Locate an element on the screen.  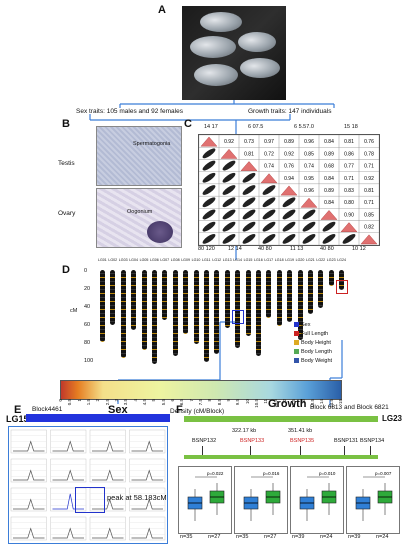
fish-photo is located at coordinates (234, 53).